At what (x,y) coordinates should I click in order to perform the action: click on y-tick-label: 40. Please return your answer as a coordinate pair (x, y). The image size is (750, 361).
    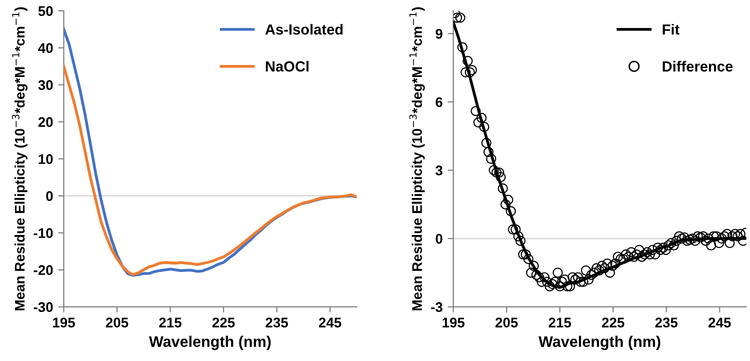
    Looking at the image, I should click on (45, 48).